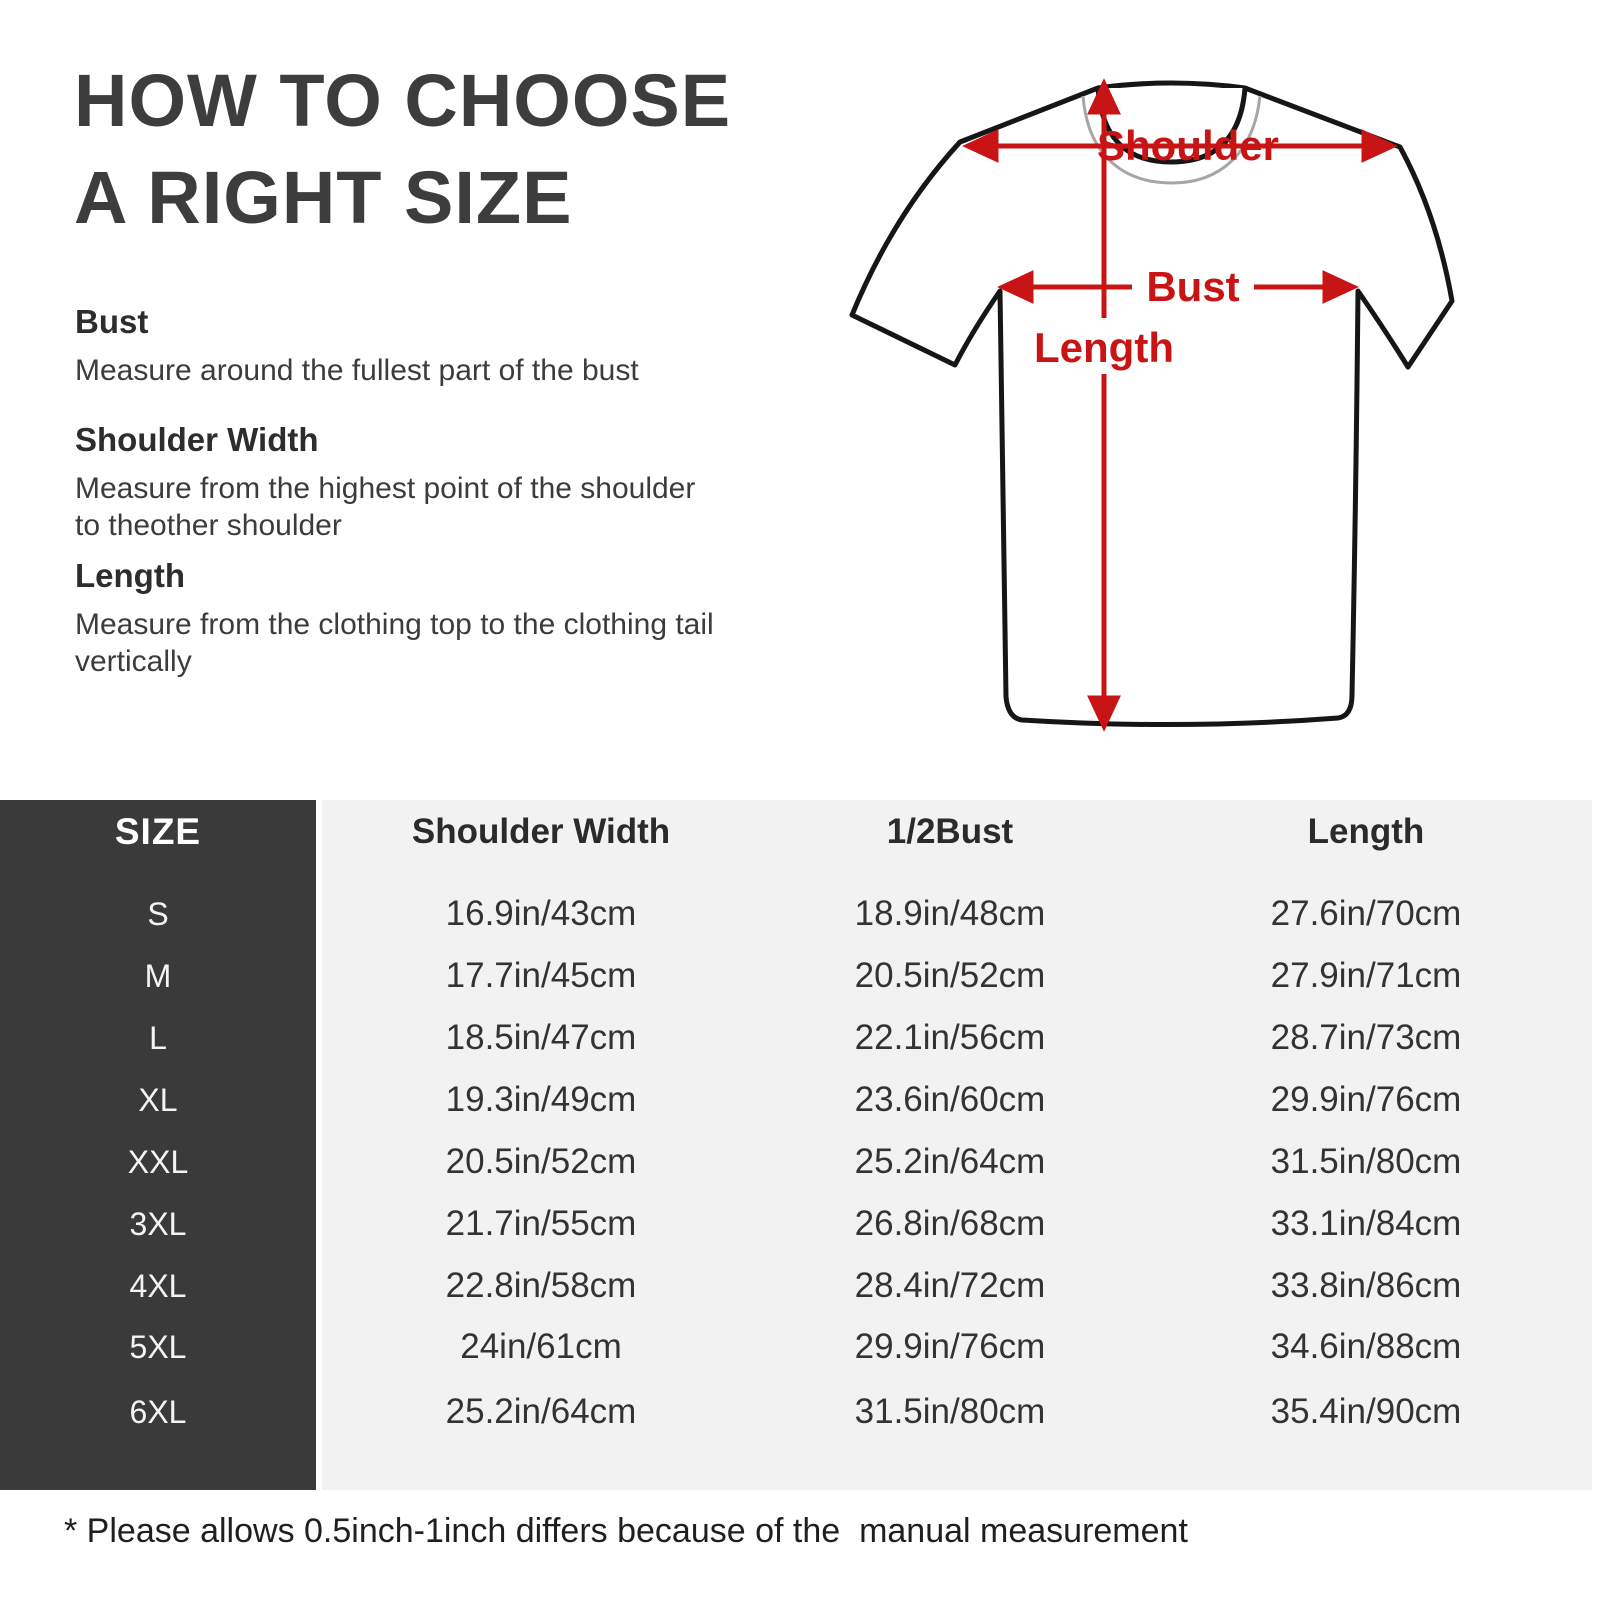  What do you see at coordinates (158, 1411) in the screenshot?
I see `size-label: 6XL` at bounding box center [158, 1411].